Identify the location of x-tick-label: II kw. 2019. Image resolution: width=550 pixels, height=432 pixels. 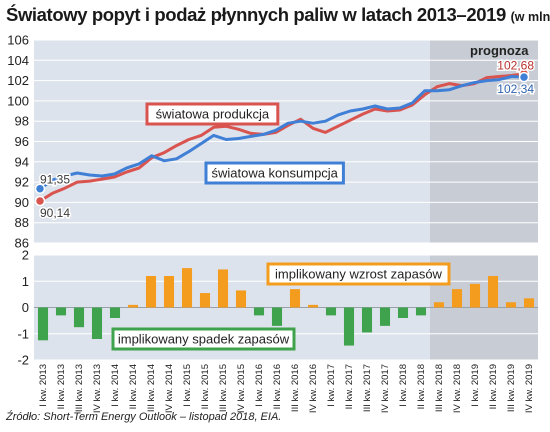
(493, 386).